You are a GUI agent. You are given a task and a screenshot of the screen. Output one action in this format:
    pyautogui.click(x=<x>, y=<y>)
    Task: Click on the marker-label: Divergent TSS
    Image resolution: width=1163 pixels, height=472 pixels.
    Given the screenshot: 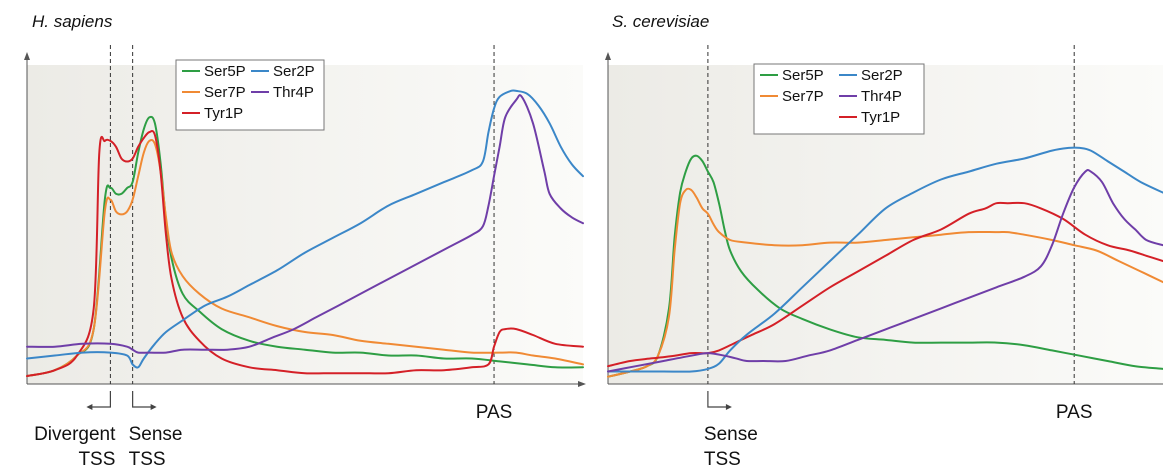 What is the action you would take?
    pyautogui.click(x=75, y=447)
    